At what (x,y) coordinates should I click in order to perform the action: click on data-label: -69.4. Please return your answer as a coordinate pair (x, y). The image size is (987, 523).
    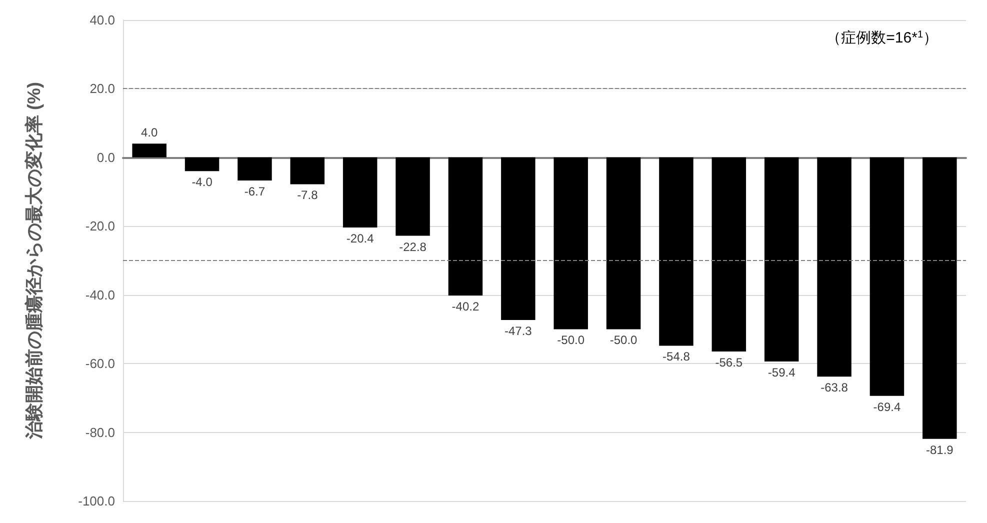
    Looking at the image, I should click on (887, 407).